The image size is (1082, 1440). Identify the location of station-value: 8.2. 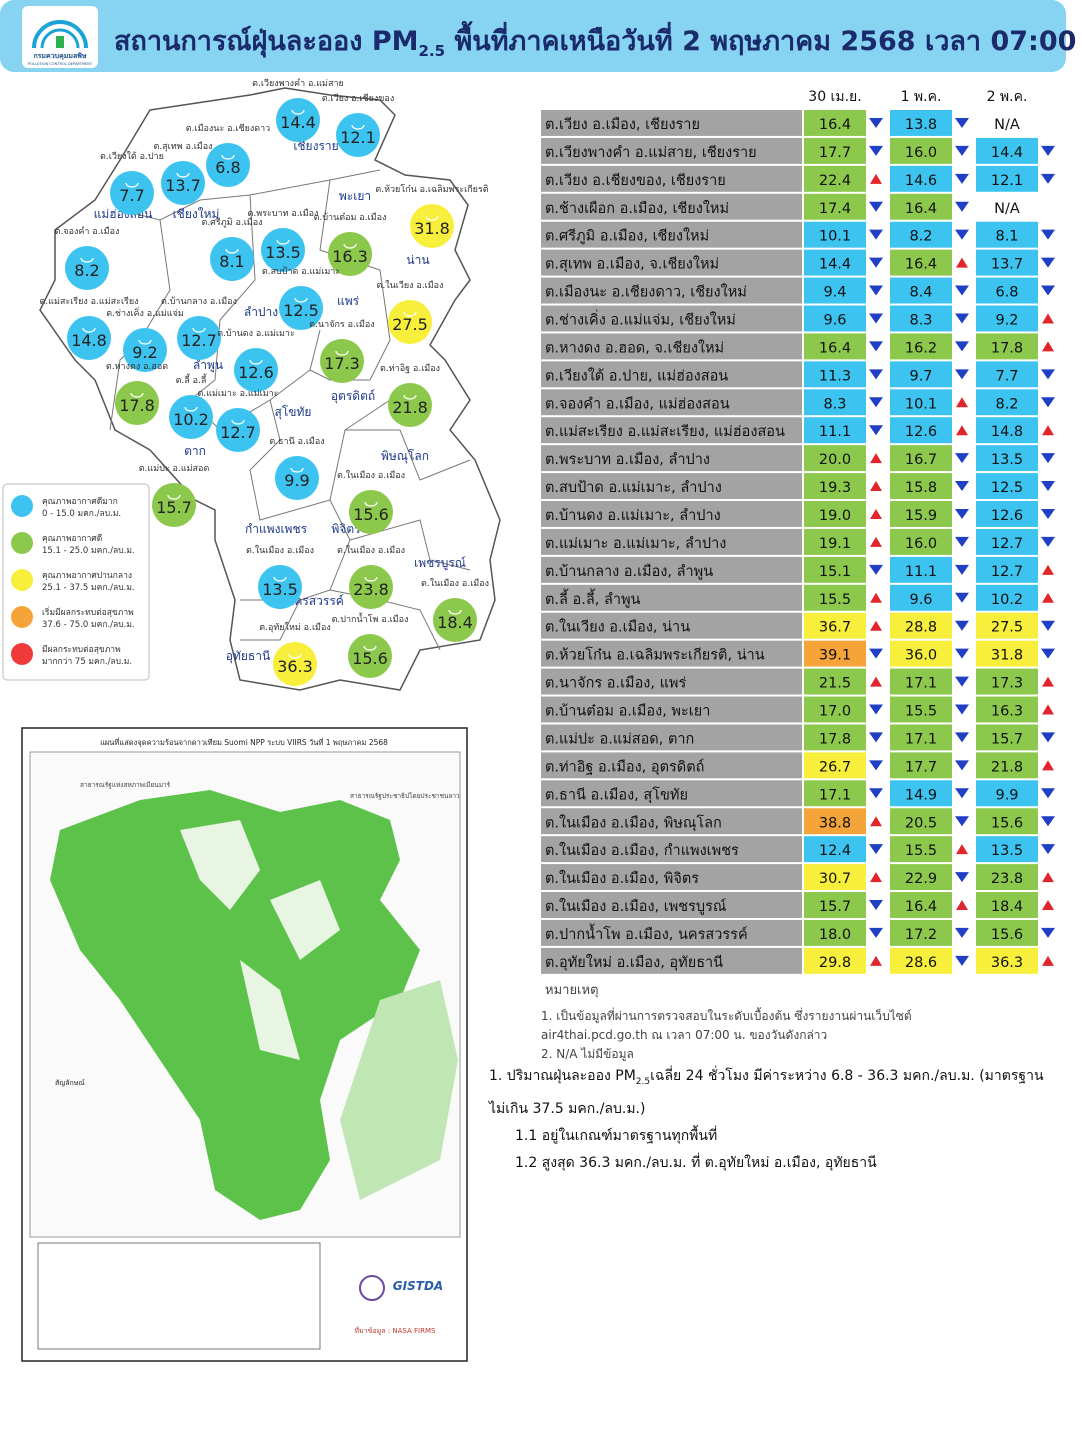
(86, 270).